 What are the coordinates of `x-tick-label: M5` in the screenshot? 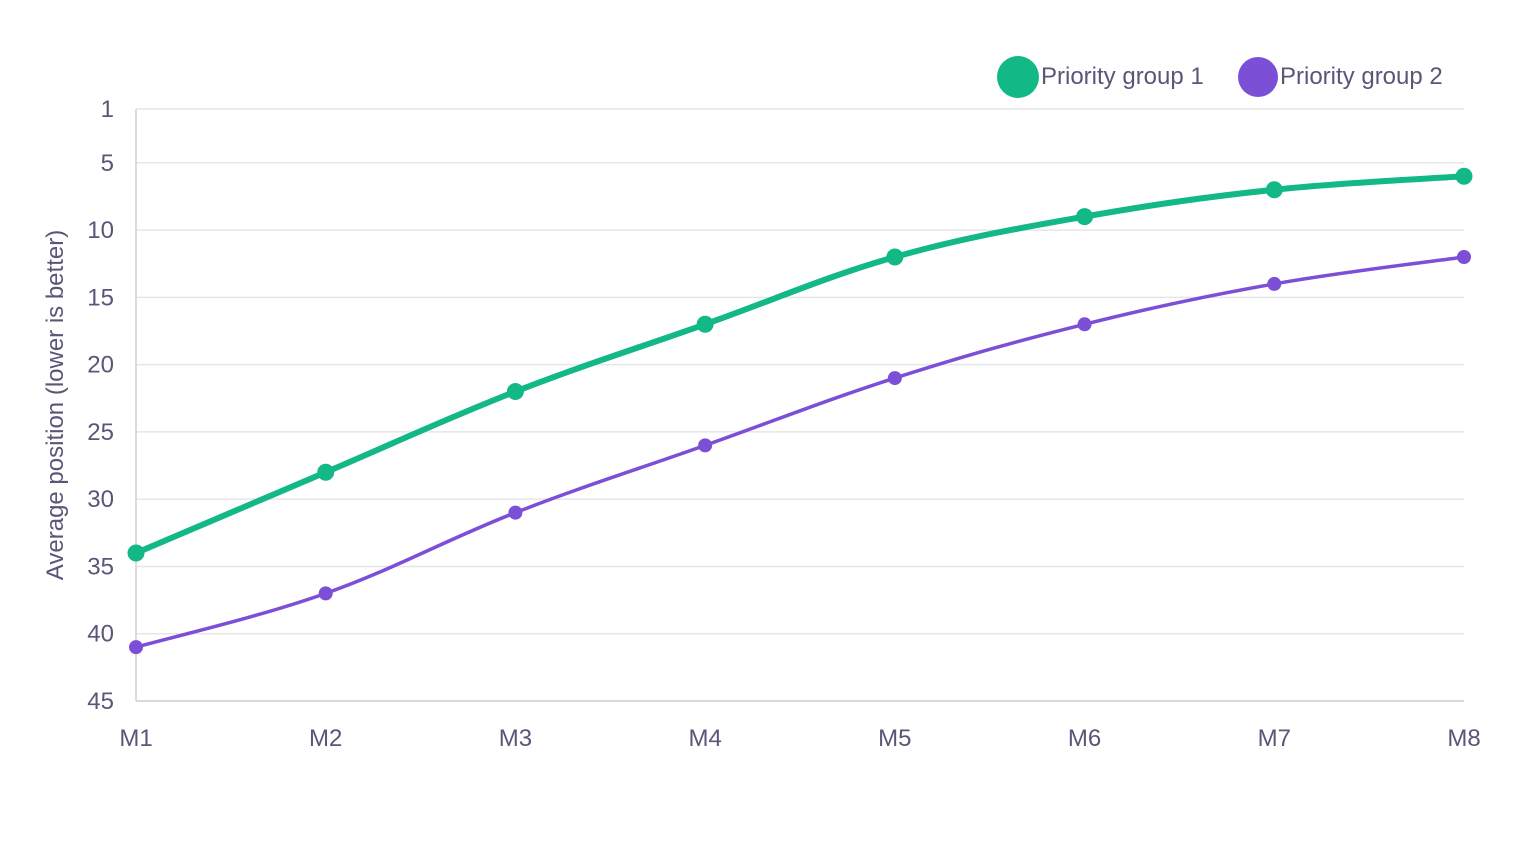 It's located at (894, 738).